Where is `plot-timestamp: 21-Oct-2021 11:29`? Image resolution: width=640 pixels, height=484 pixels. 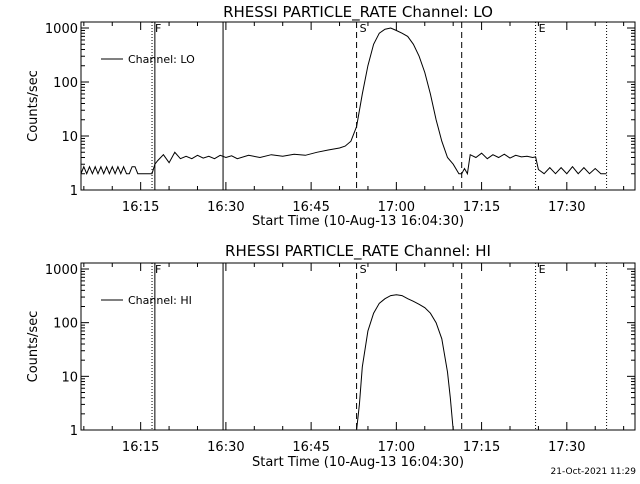
plot-timestamp: 21-Oct-2021 11:29 is located at coordinates (594, 472).